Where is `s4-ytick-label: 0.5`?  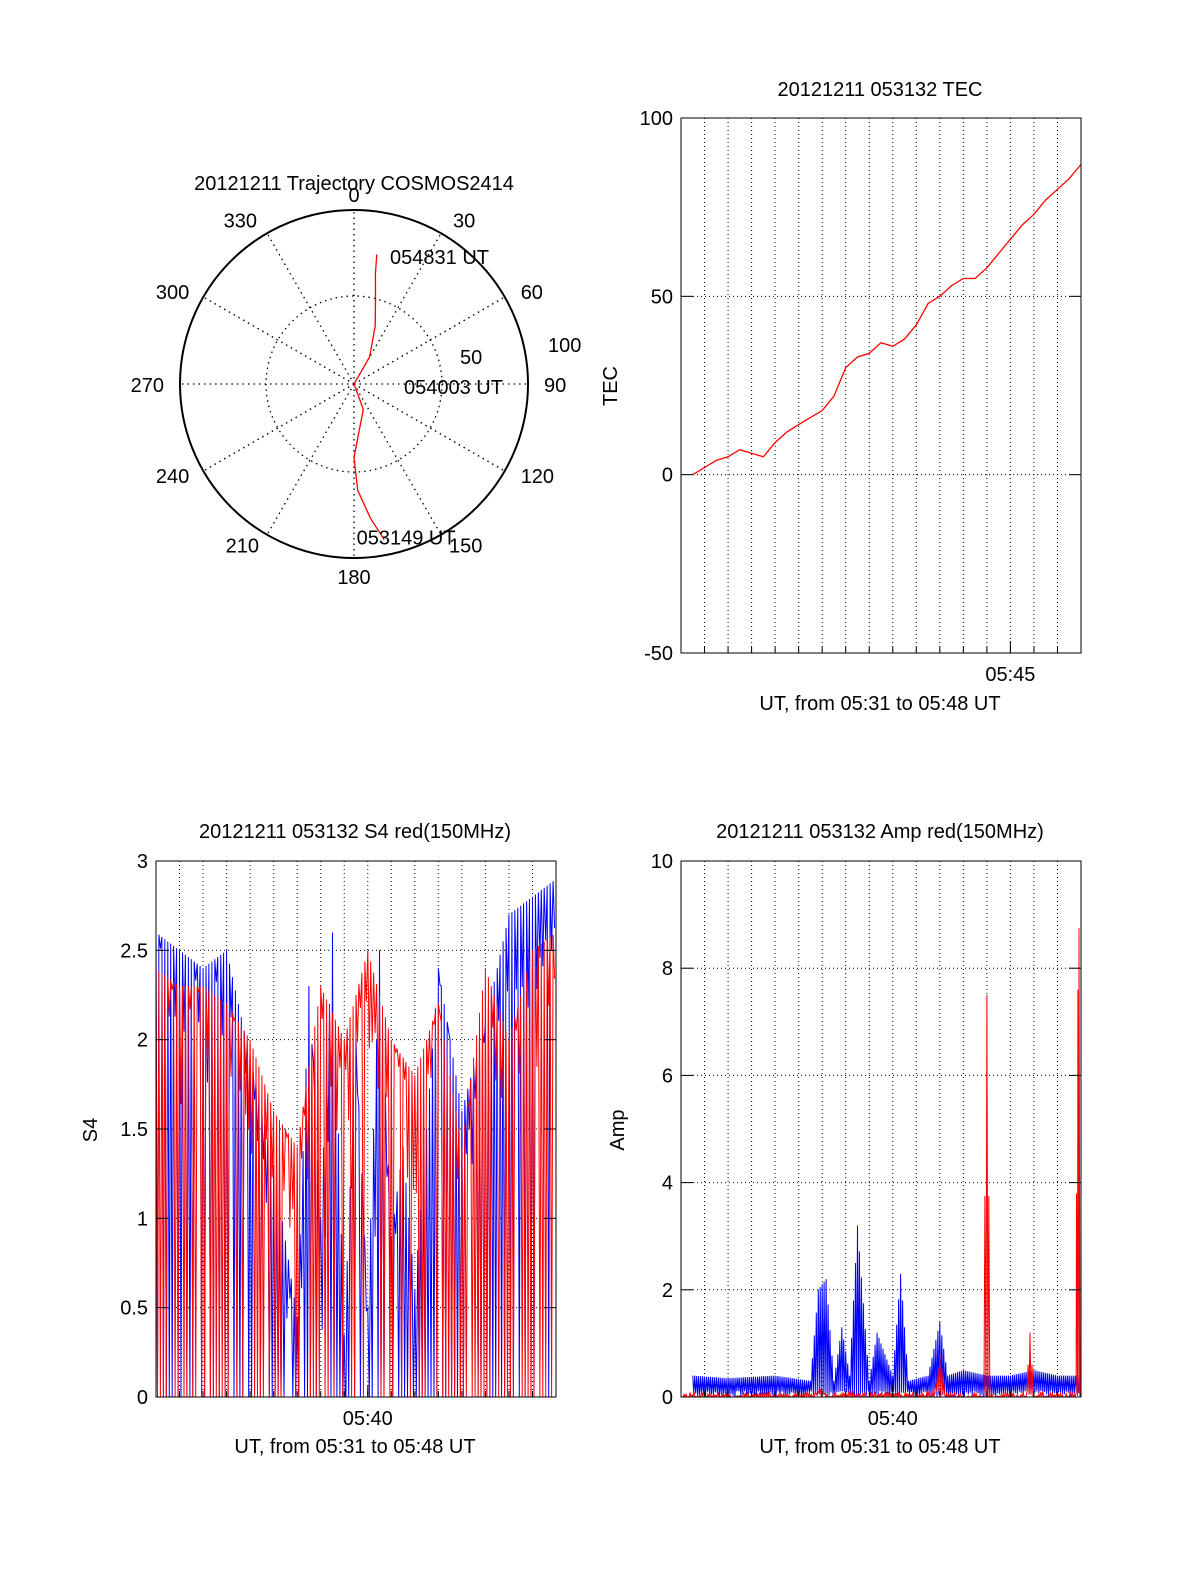 s4-ytick-label: 0.5 is located at coordinates (134, 1309).